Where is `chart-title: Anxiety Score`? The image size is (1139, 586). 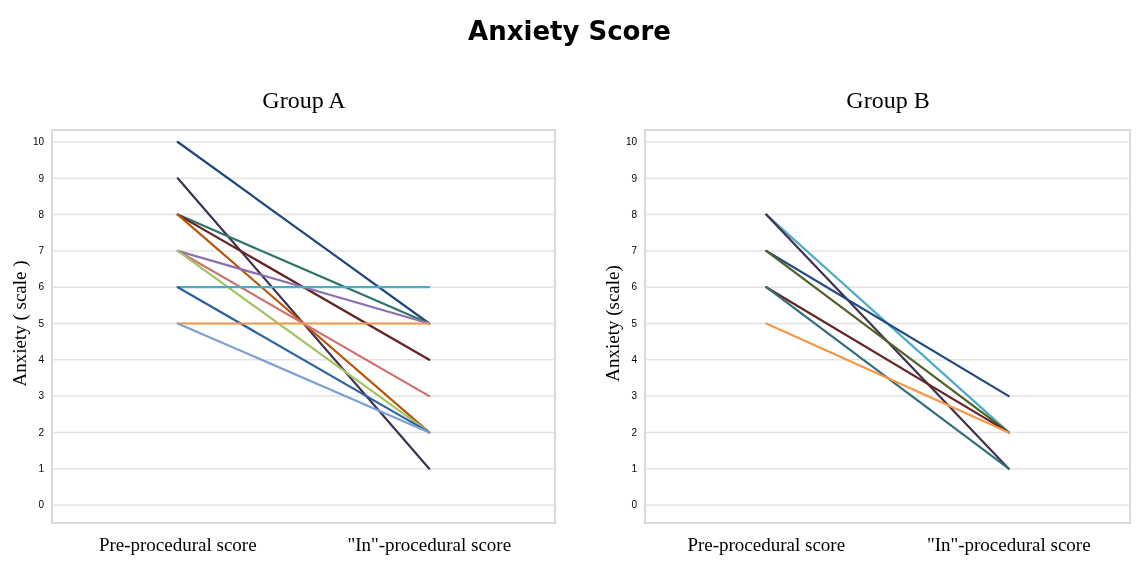 chart-title: Anxiety Score is located at coordinates (569, 31).